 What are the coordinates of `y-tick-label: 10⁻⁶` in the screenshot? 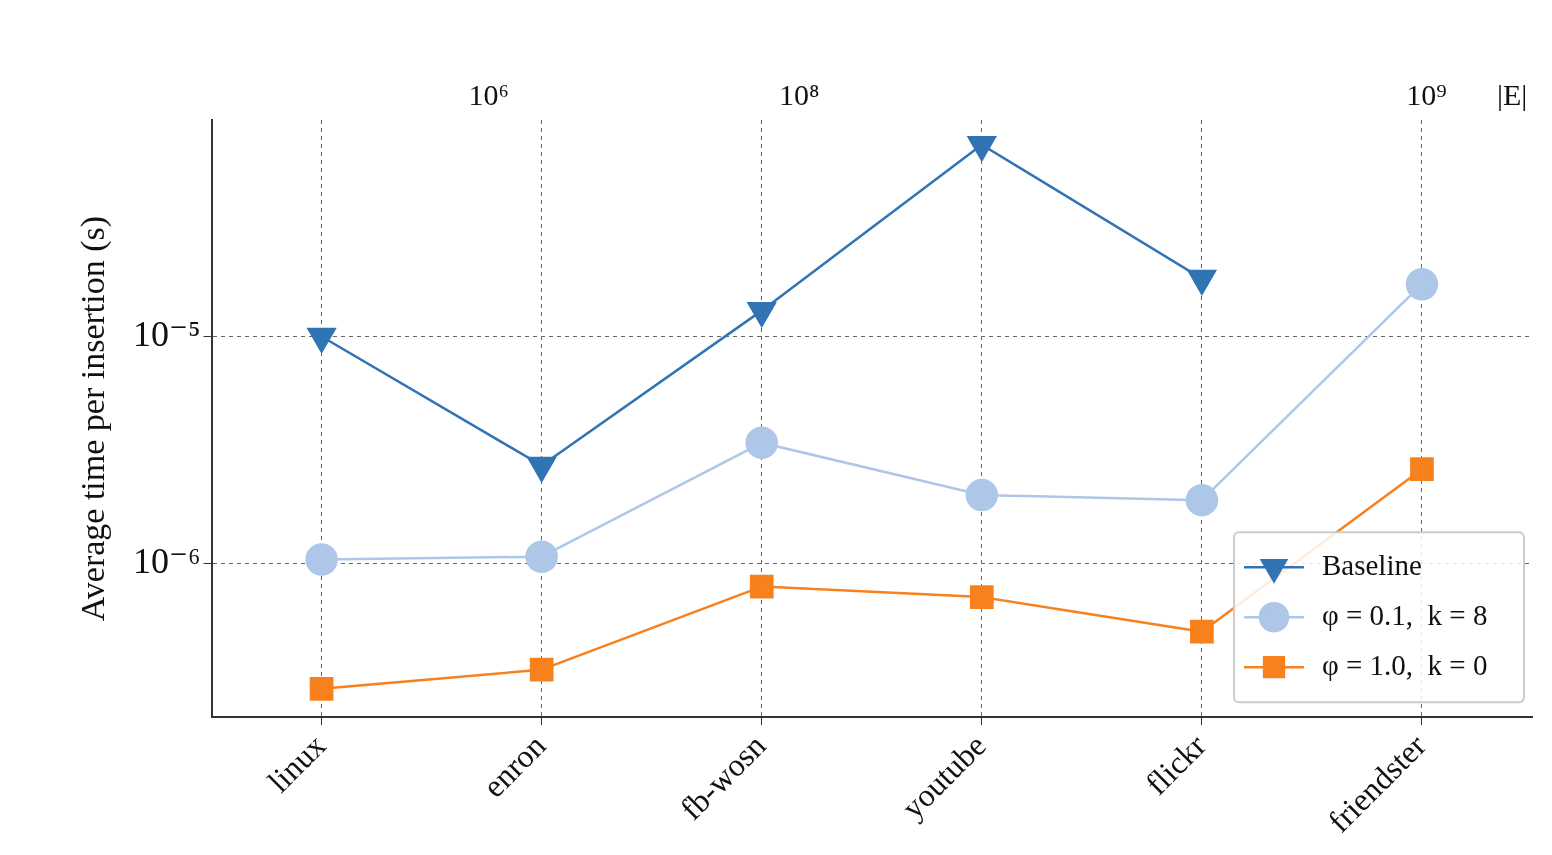 It's located at (166, 560).